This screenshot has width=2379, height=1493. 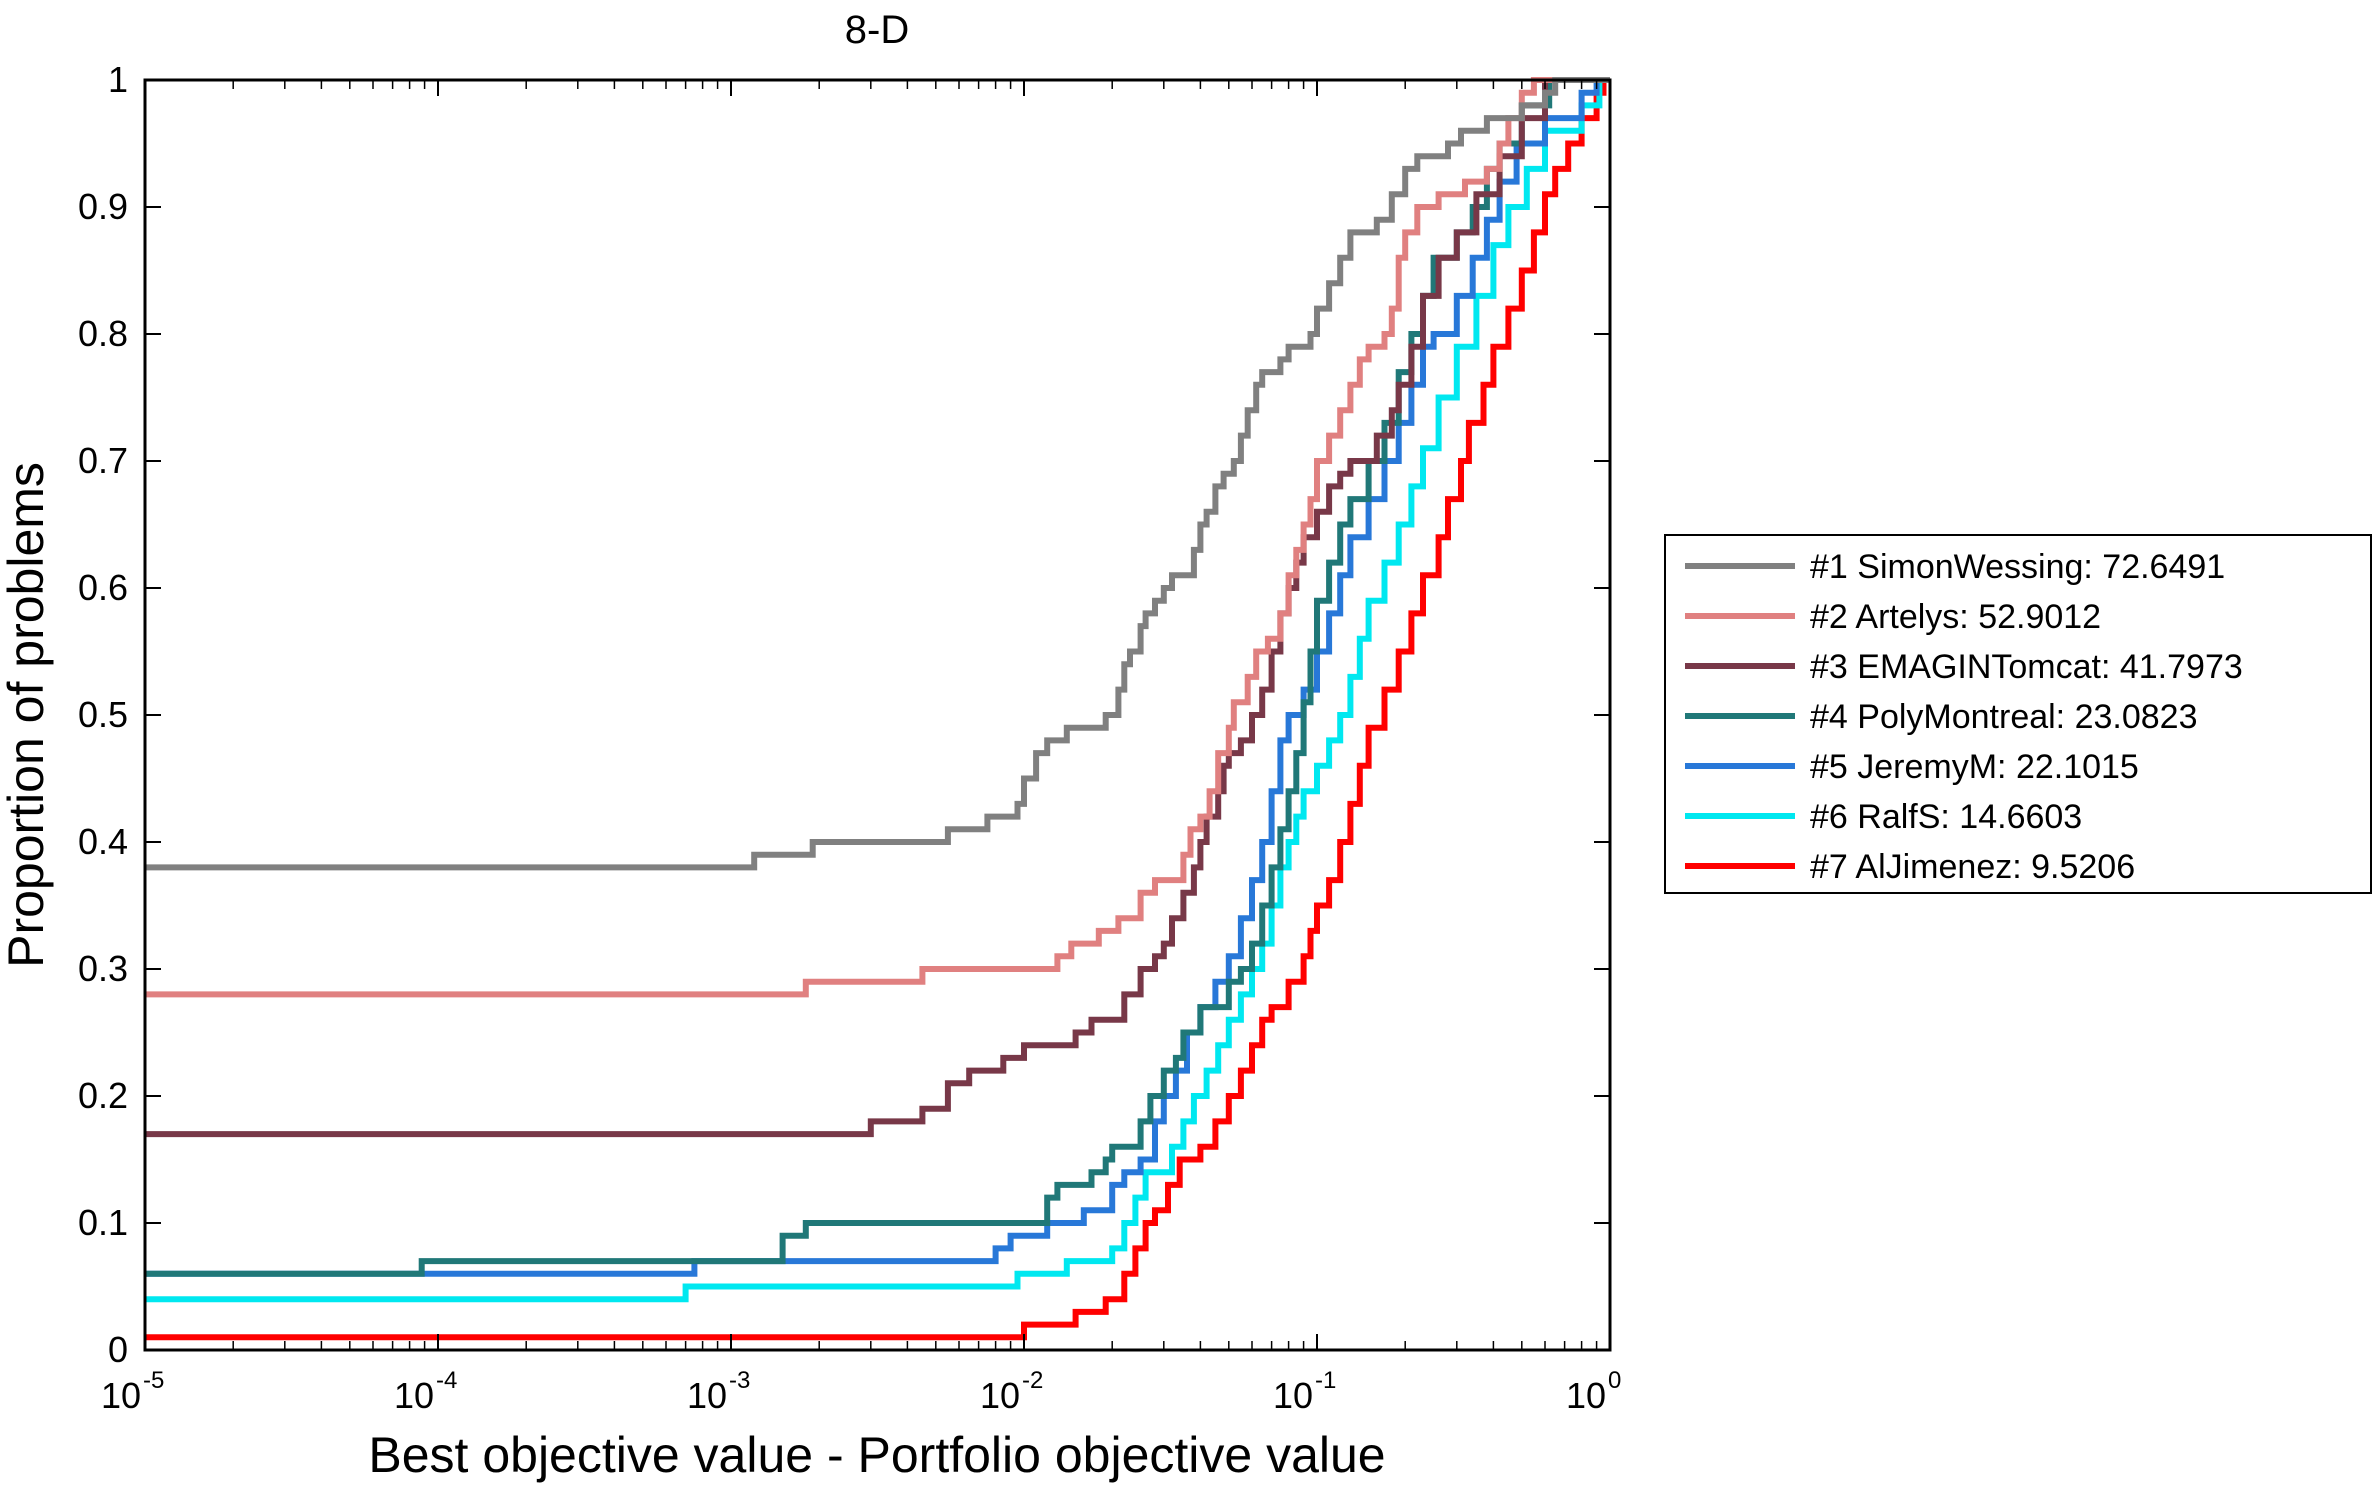 What do you see at coordinates (446, 1380) in the screenshot?
I see `x-tick-exponent: -4` at bounding box center [446, 1380].